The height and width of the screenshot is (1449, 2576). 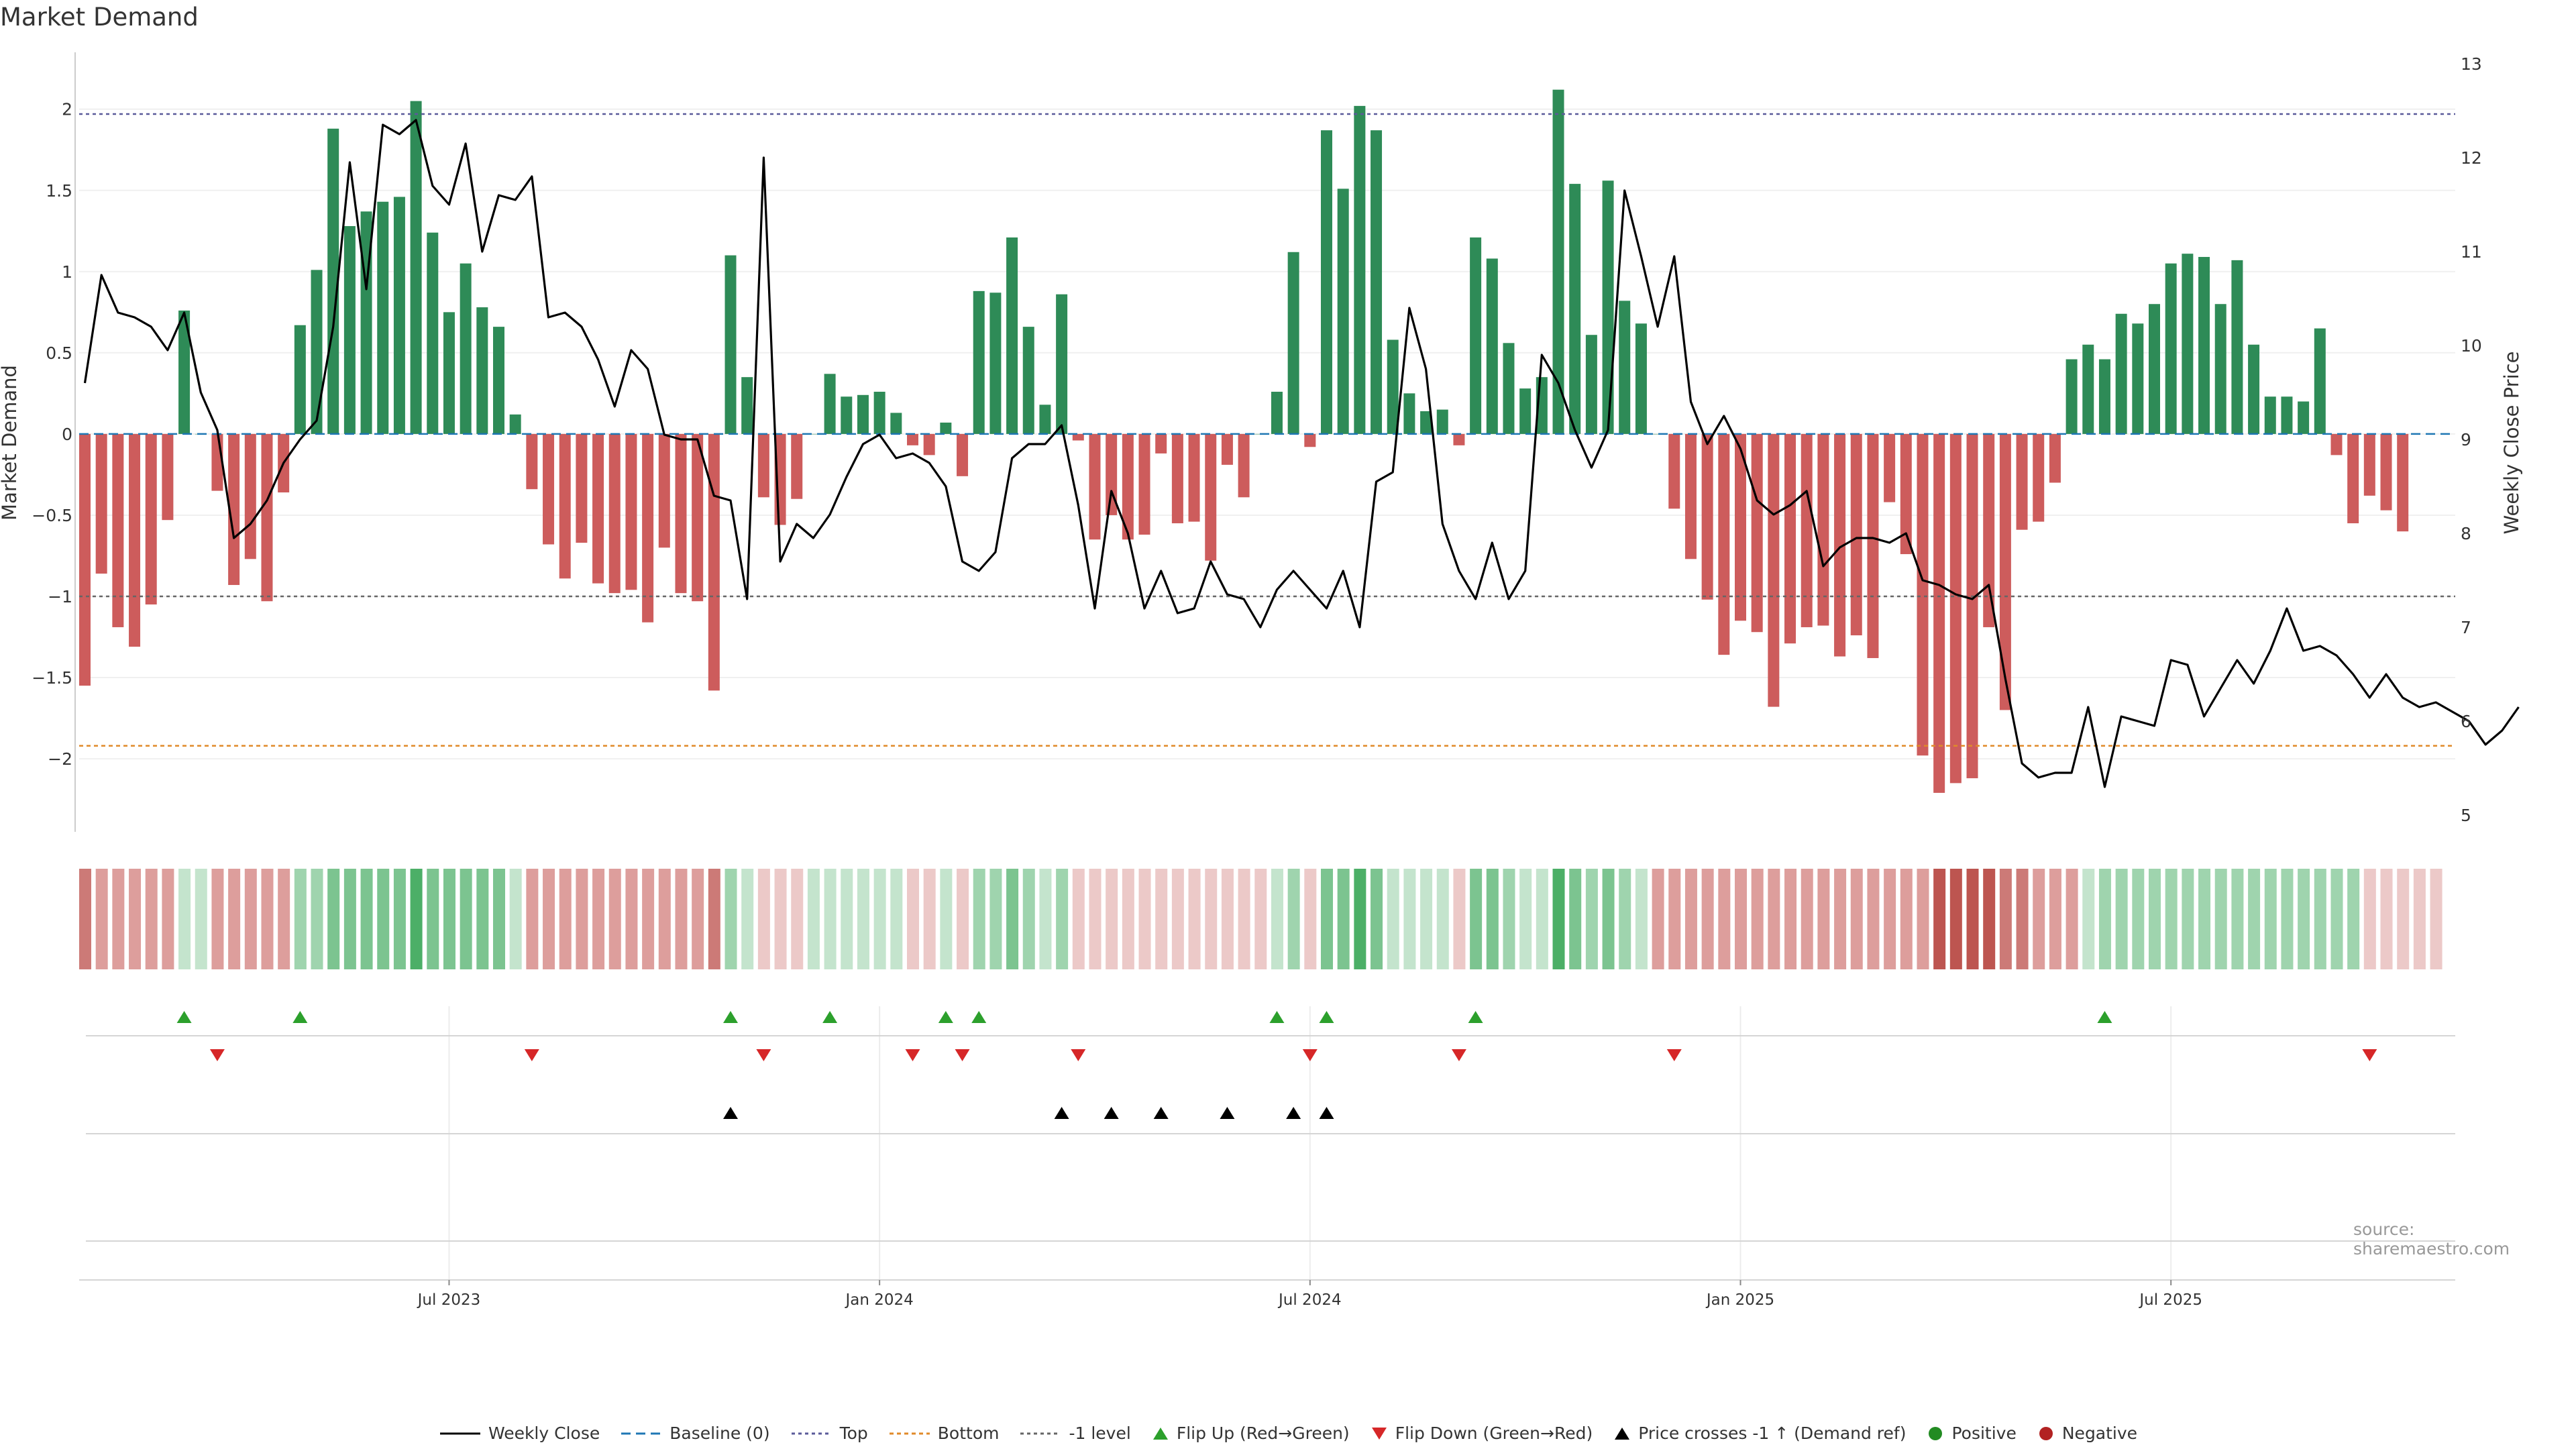 What do you see at coordinates (878, 1300) in the screenshot?
I see `x-axis-tick-label: Jan 2024` at bounding box center [878, 1300].